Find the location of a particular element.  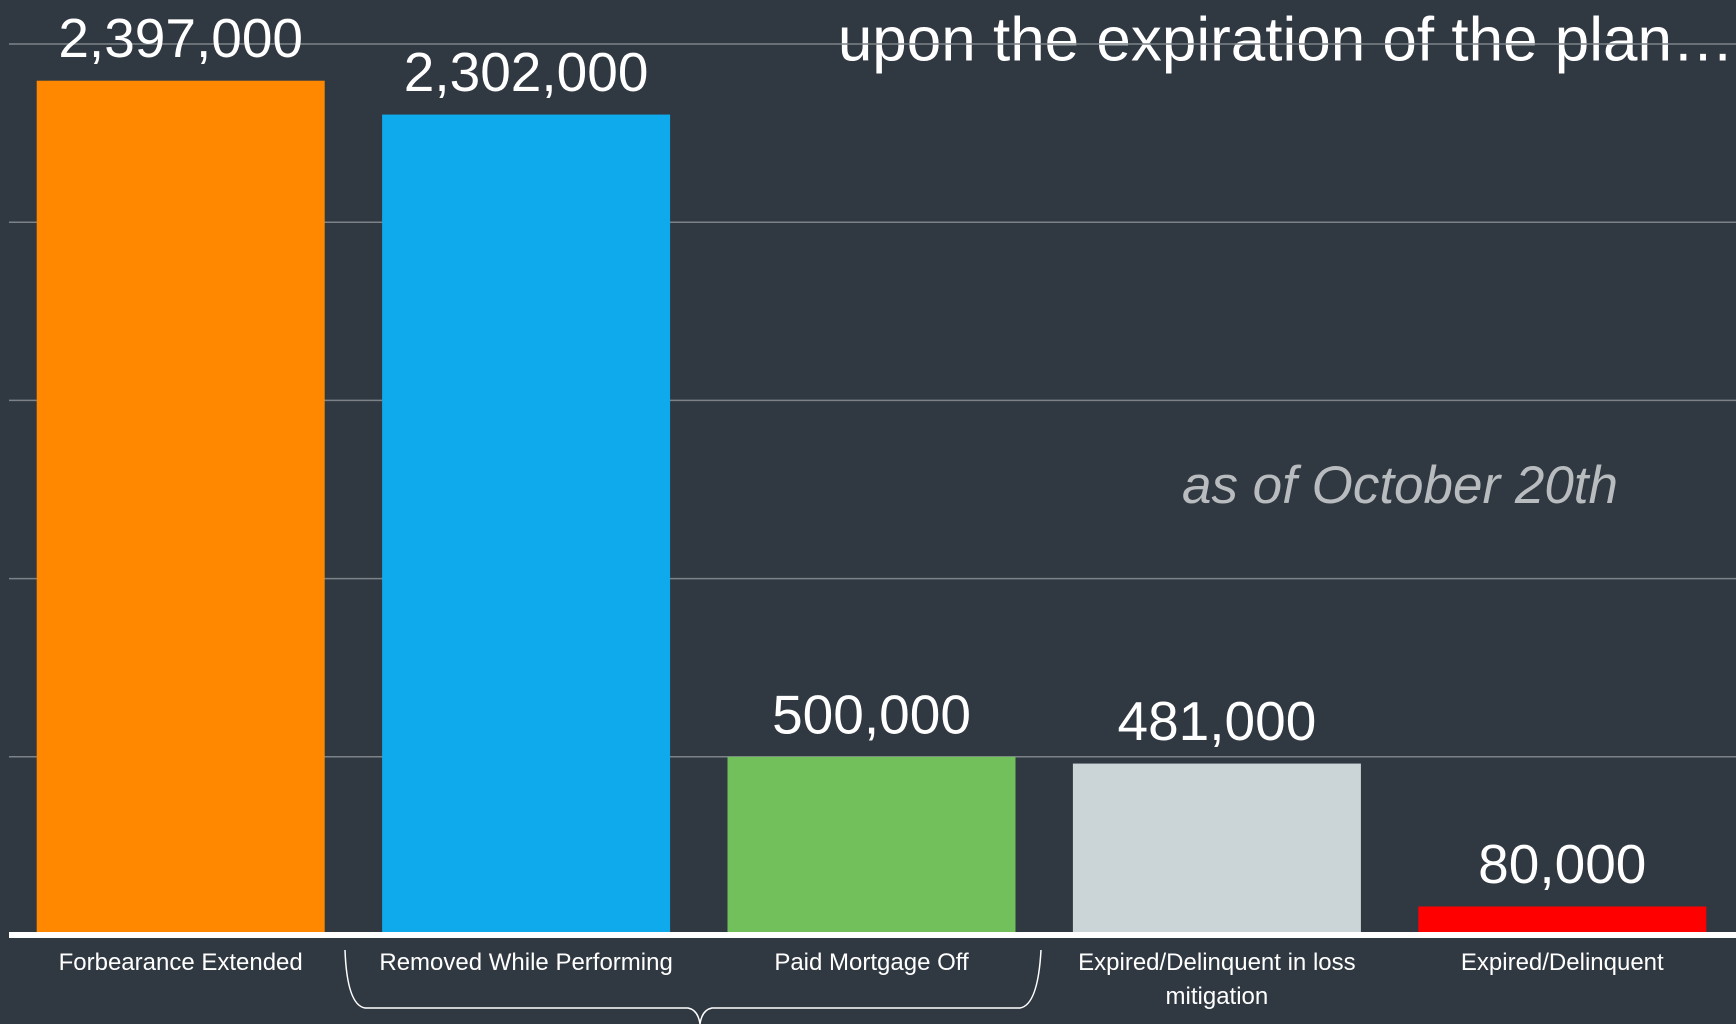

group-bracket is located at coordinates (693, 986).